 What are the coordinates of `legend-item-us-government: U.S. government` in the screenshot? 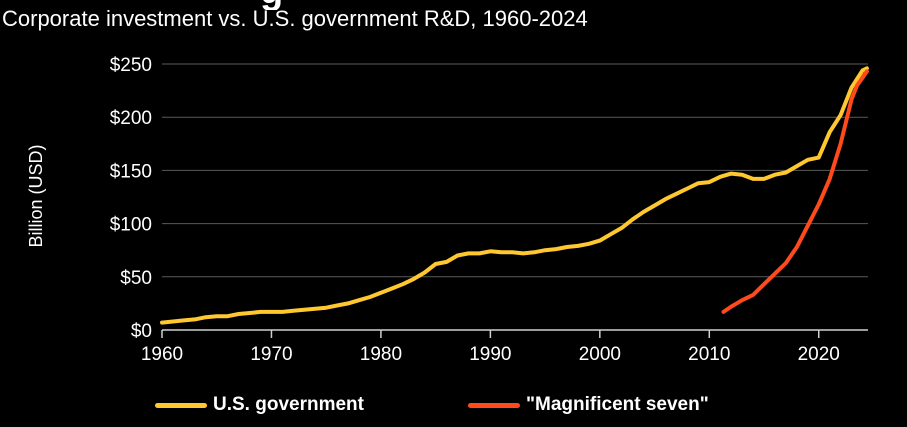 It's located at (259, 405).